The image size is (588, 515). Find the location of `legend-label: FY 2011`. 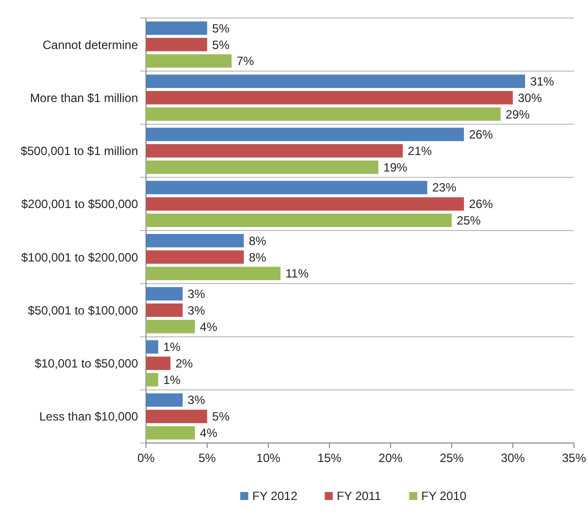

legend-label: FY 2011 is located at coordinates (359, 496).